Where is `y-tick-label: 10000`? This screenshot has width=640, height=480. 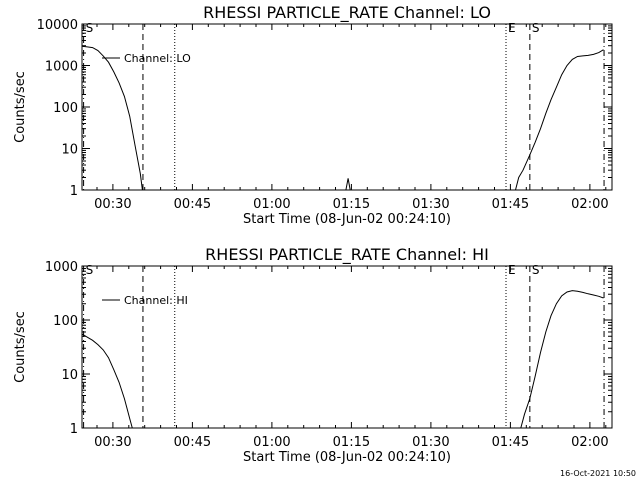
y-tick-label: 10000 is located at coordinates (57, 25).